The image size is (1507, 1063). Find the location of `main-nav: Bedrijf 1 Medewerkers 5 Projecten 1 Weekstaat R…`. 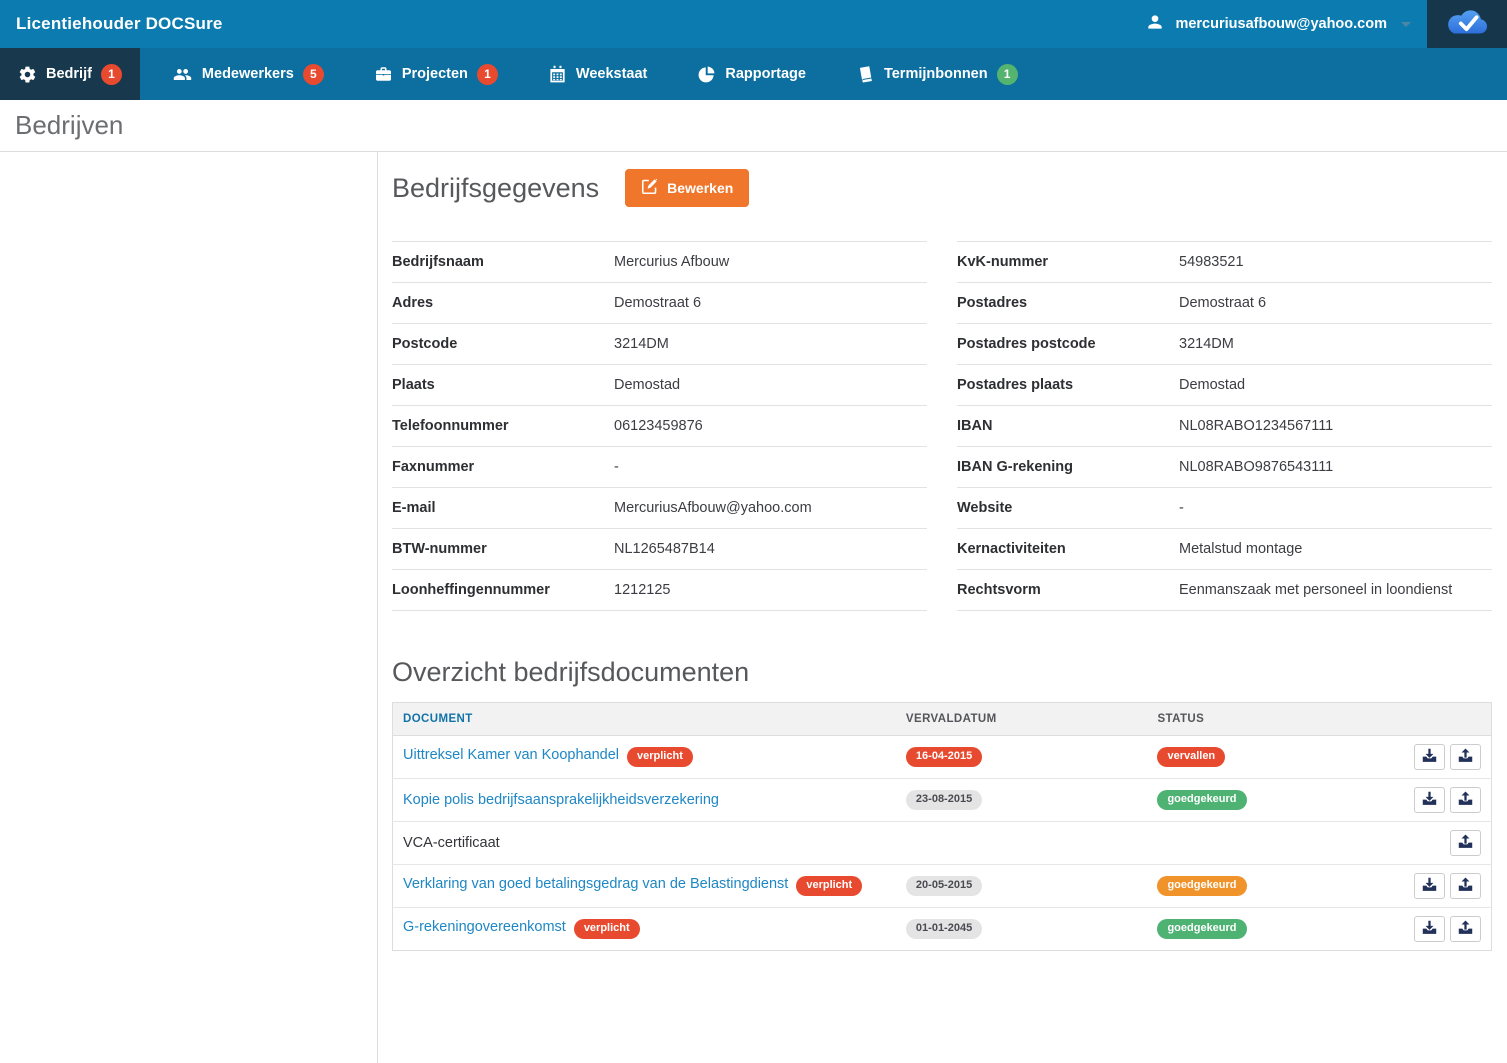

main-nav: Bedrijf 1 Medewerkers 5 Projecten 1 Weekstaat R… is located at coordinates (753, 74).